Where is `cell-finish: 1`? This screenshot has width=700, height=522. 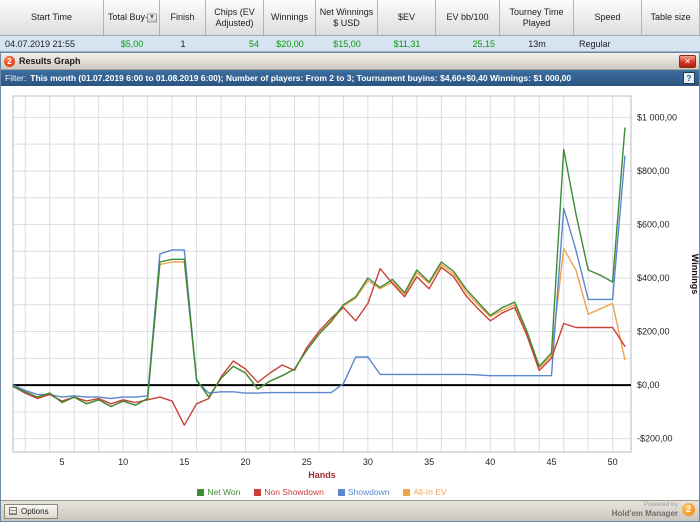 cell-finish: 1 is located at coordinates (183, 43).